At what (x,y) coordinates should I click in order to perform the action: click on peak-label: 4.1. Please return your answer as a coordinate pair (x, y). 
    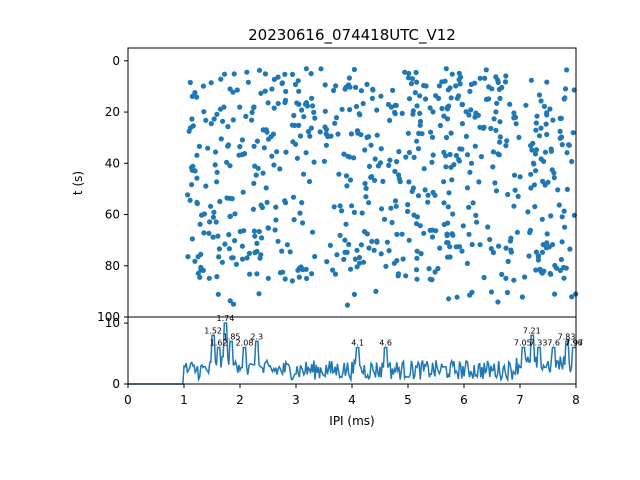
    Looking at the image, I should click on (357, 343).